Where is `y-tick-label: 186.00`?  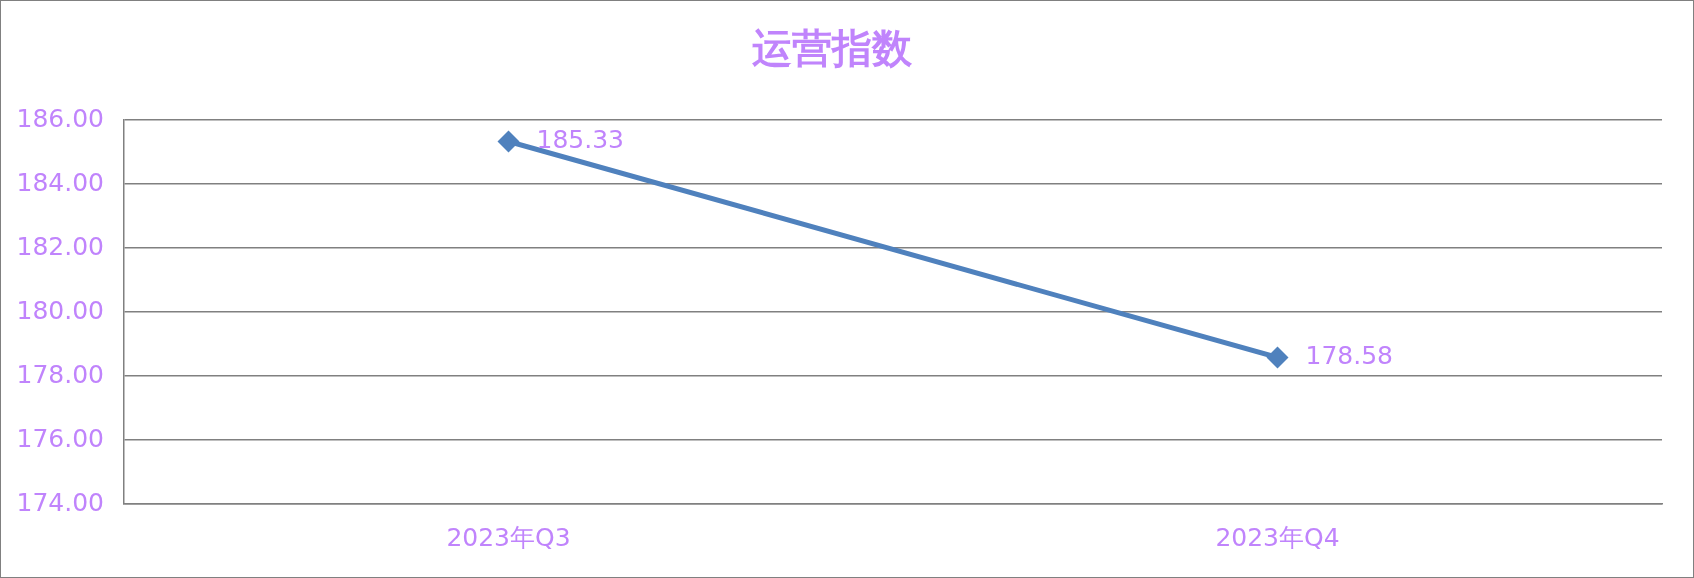 y-tick-label: 186.00 is located at coordinates (60, 118).